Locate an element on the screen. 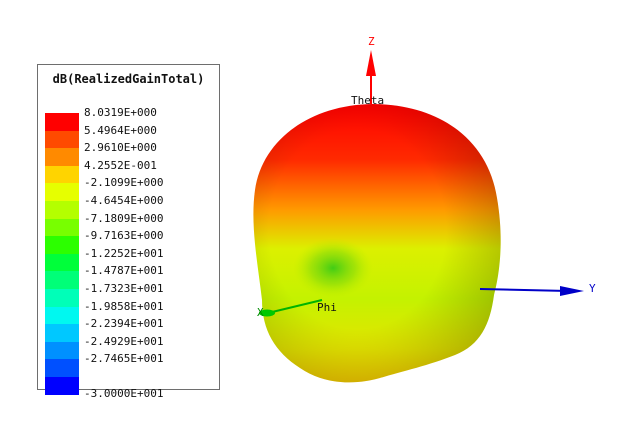 The width and height of the screenshot is (624, 442). legend-value-label: -2.4929E+001 is located at coordinates (124, 341).